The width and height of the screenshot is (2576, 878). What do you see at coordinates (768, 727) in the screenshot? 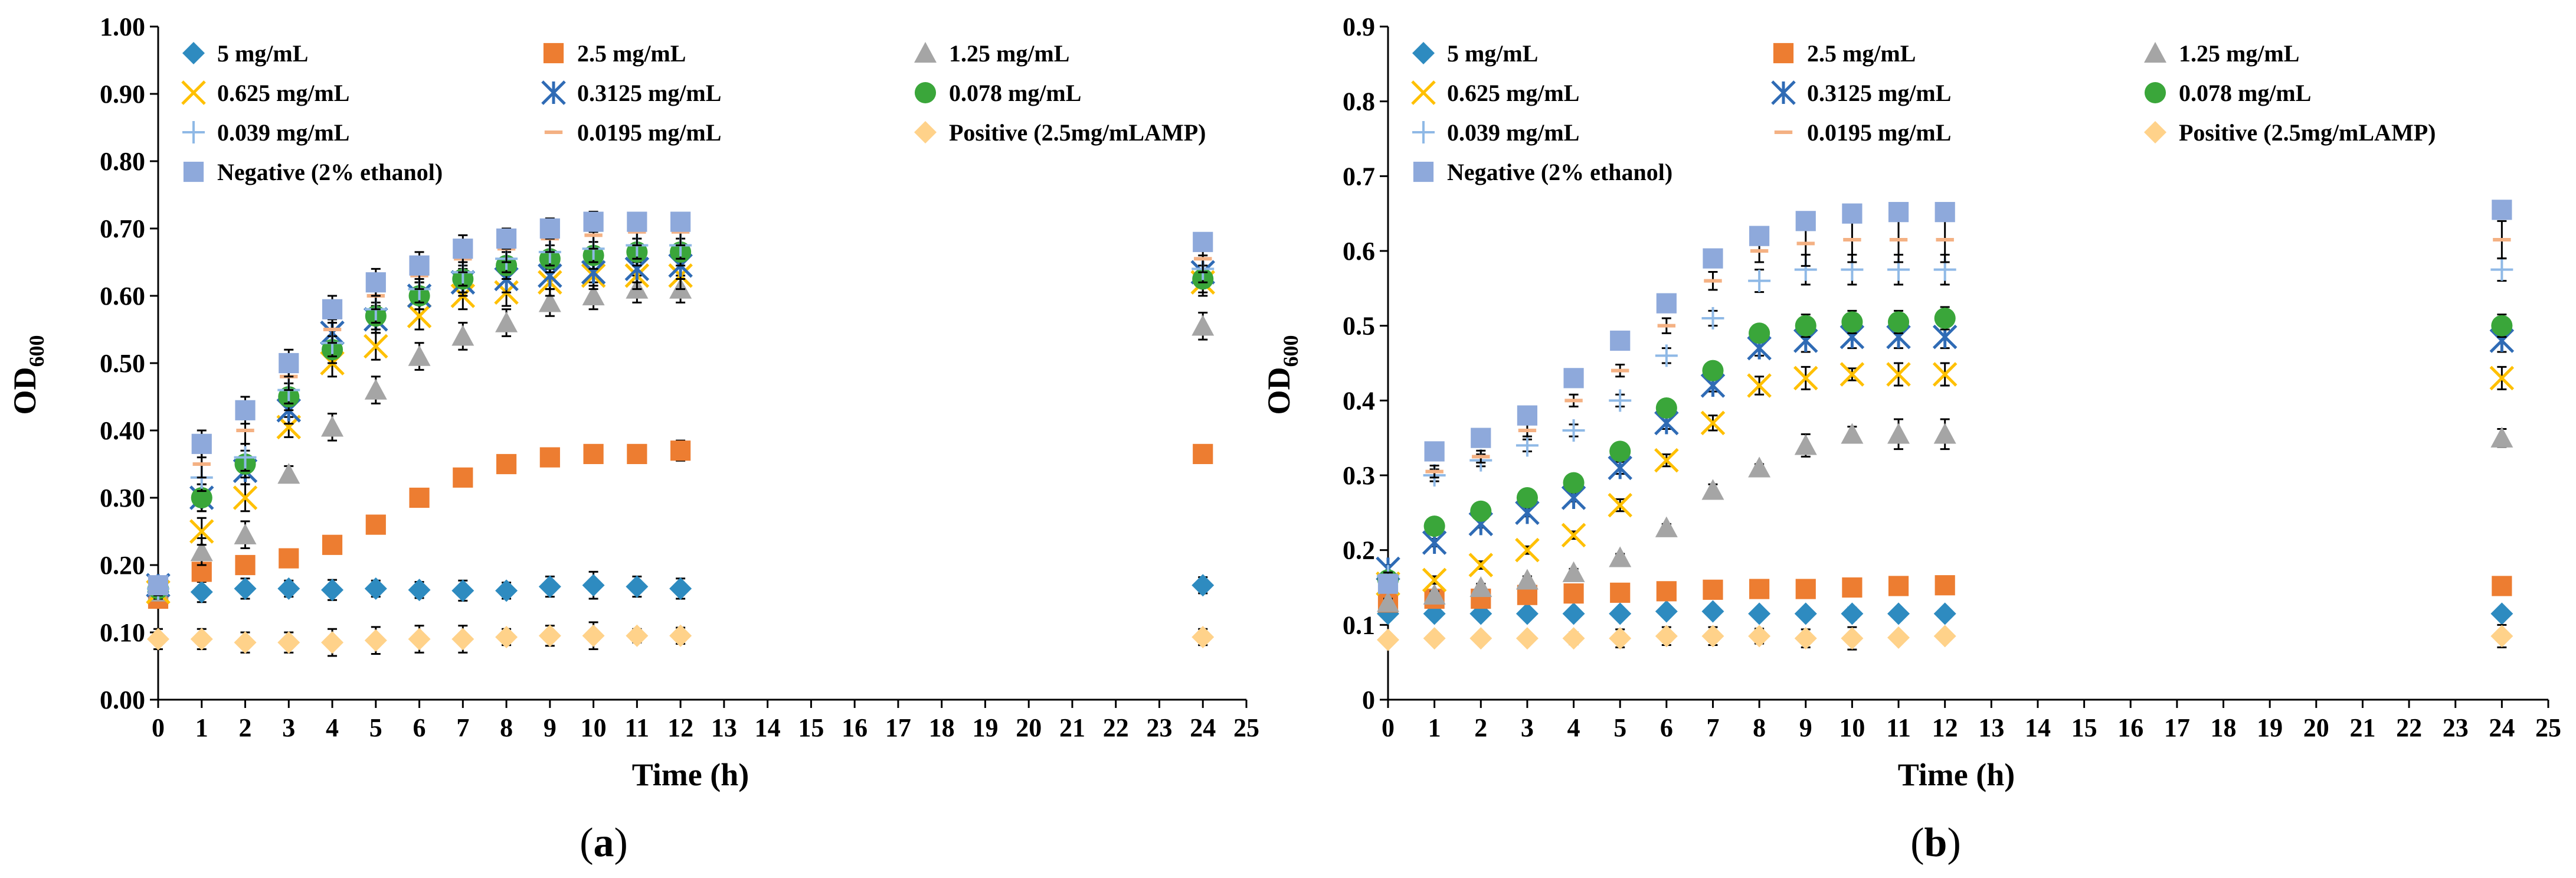
I see `x-tick-label: 14` at bounding box center [768, 727].